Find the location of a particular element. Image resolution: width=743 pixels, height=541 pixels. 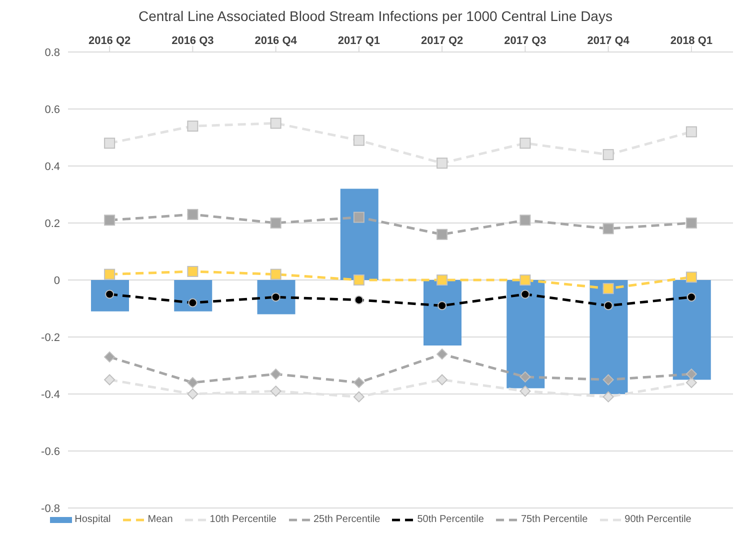

x-tick-label: 2016 Q2 is located at coordinates (109, 41).